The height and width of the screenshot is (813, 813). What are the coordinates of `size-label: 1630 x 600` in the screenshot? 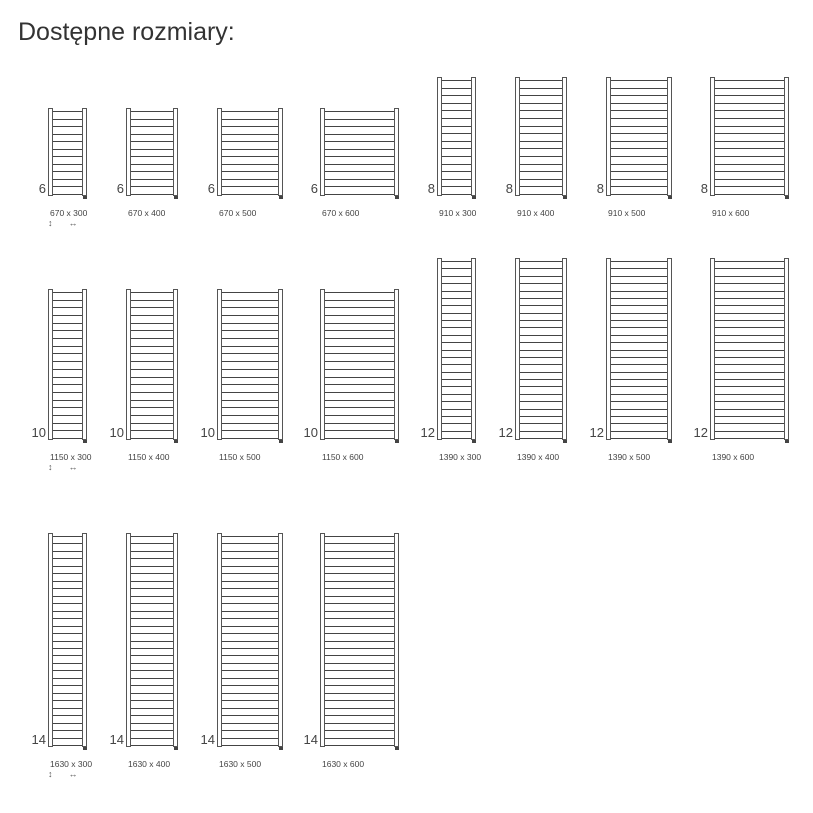 It's located at (343, 764).